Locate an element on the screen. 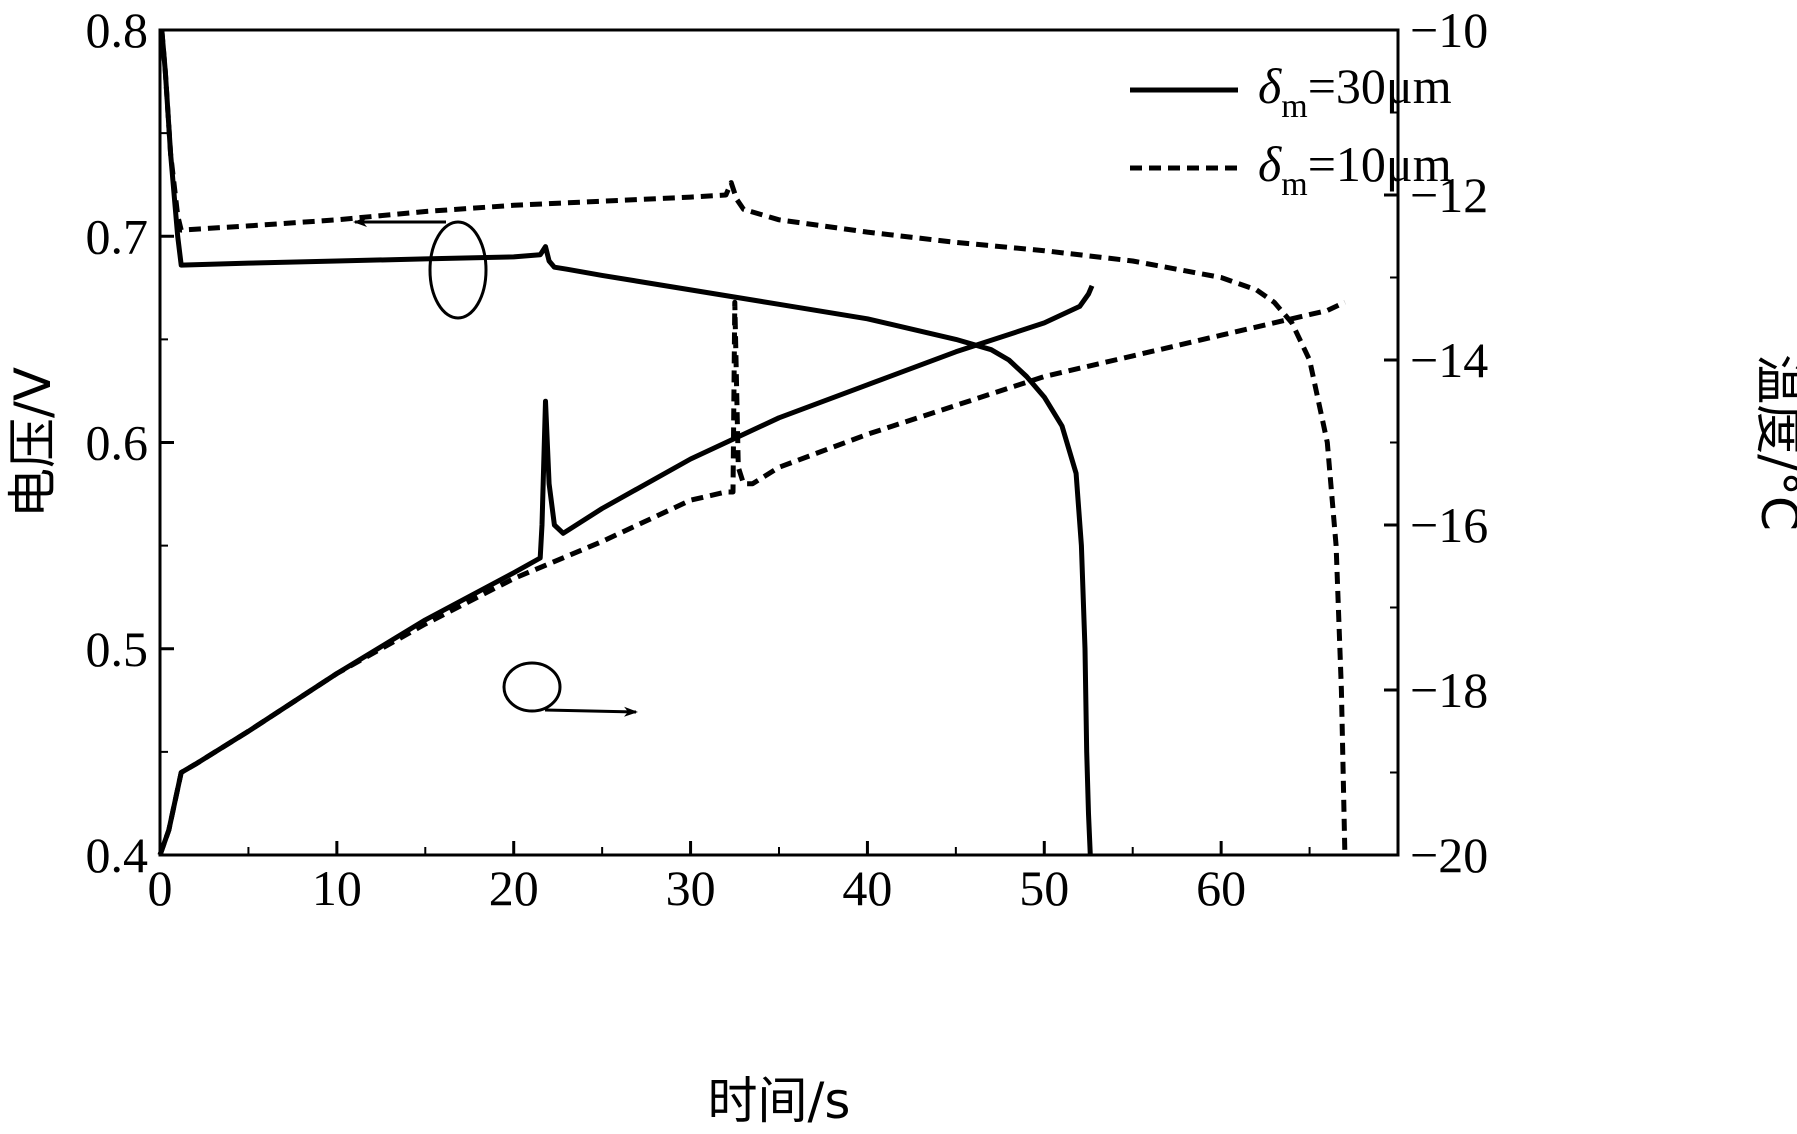 The width and height of the screenshot is (1797, 1134). y-left-tick-label: 0.6 is located at coordinates (117, 443).